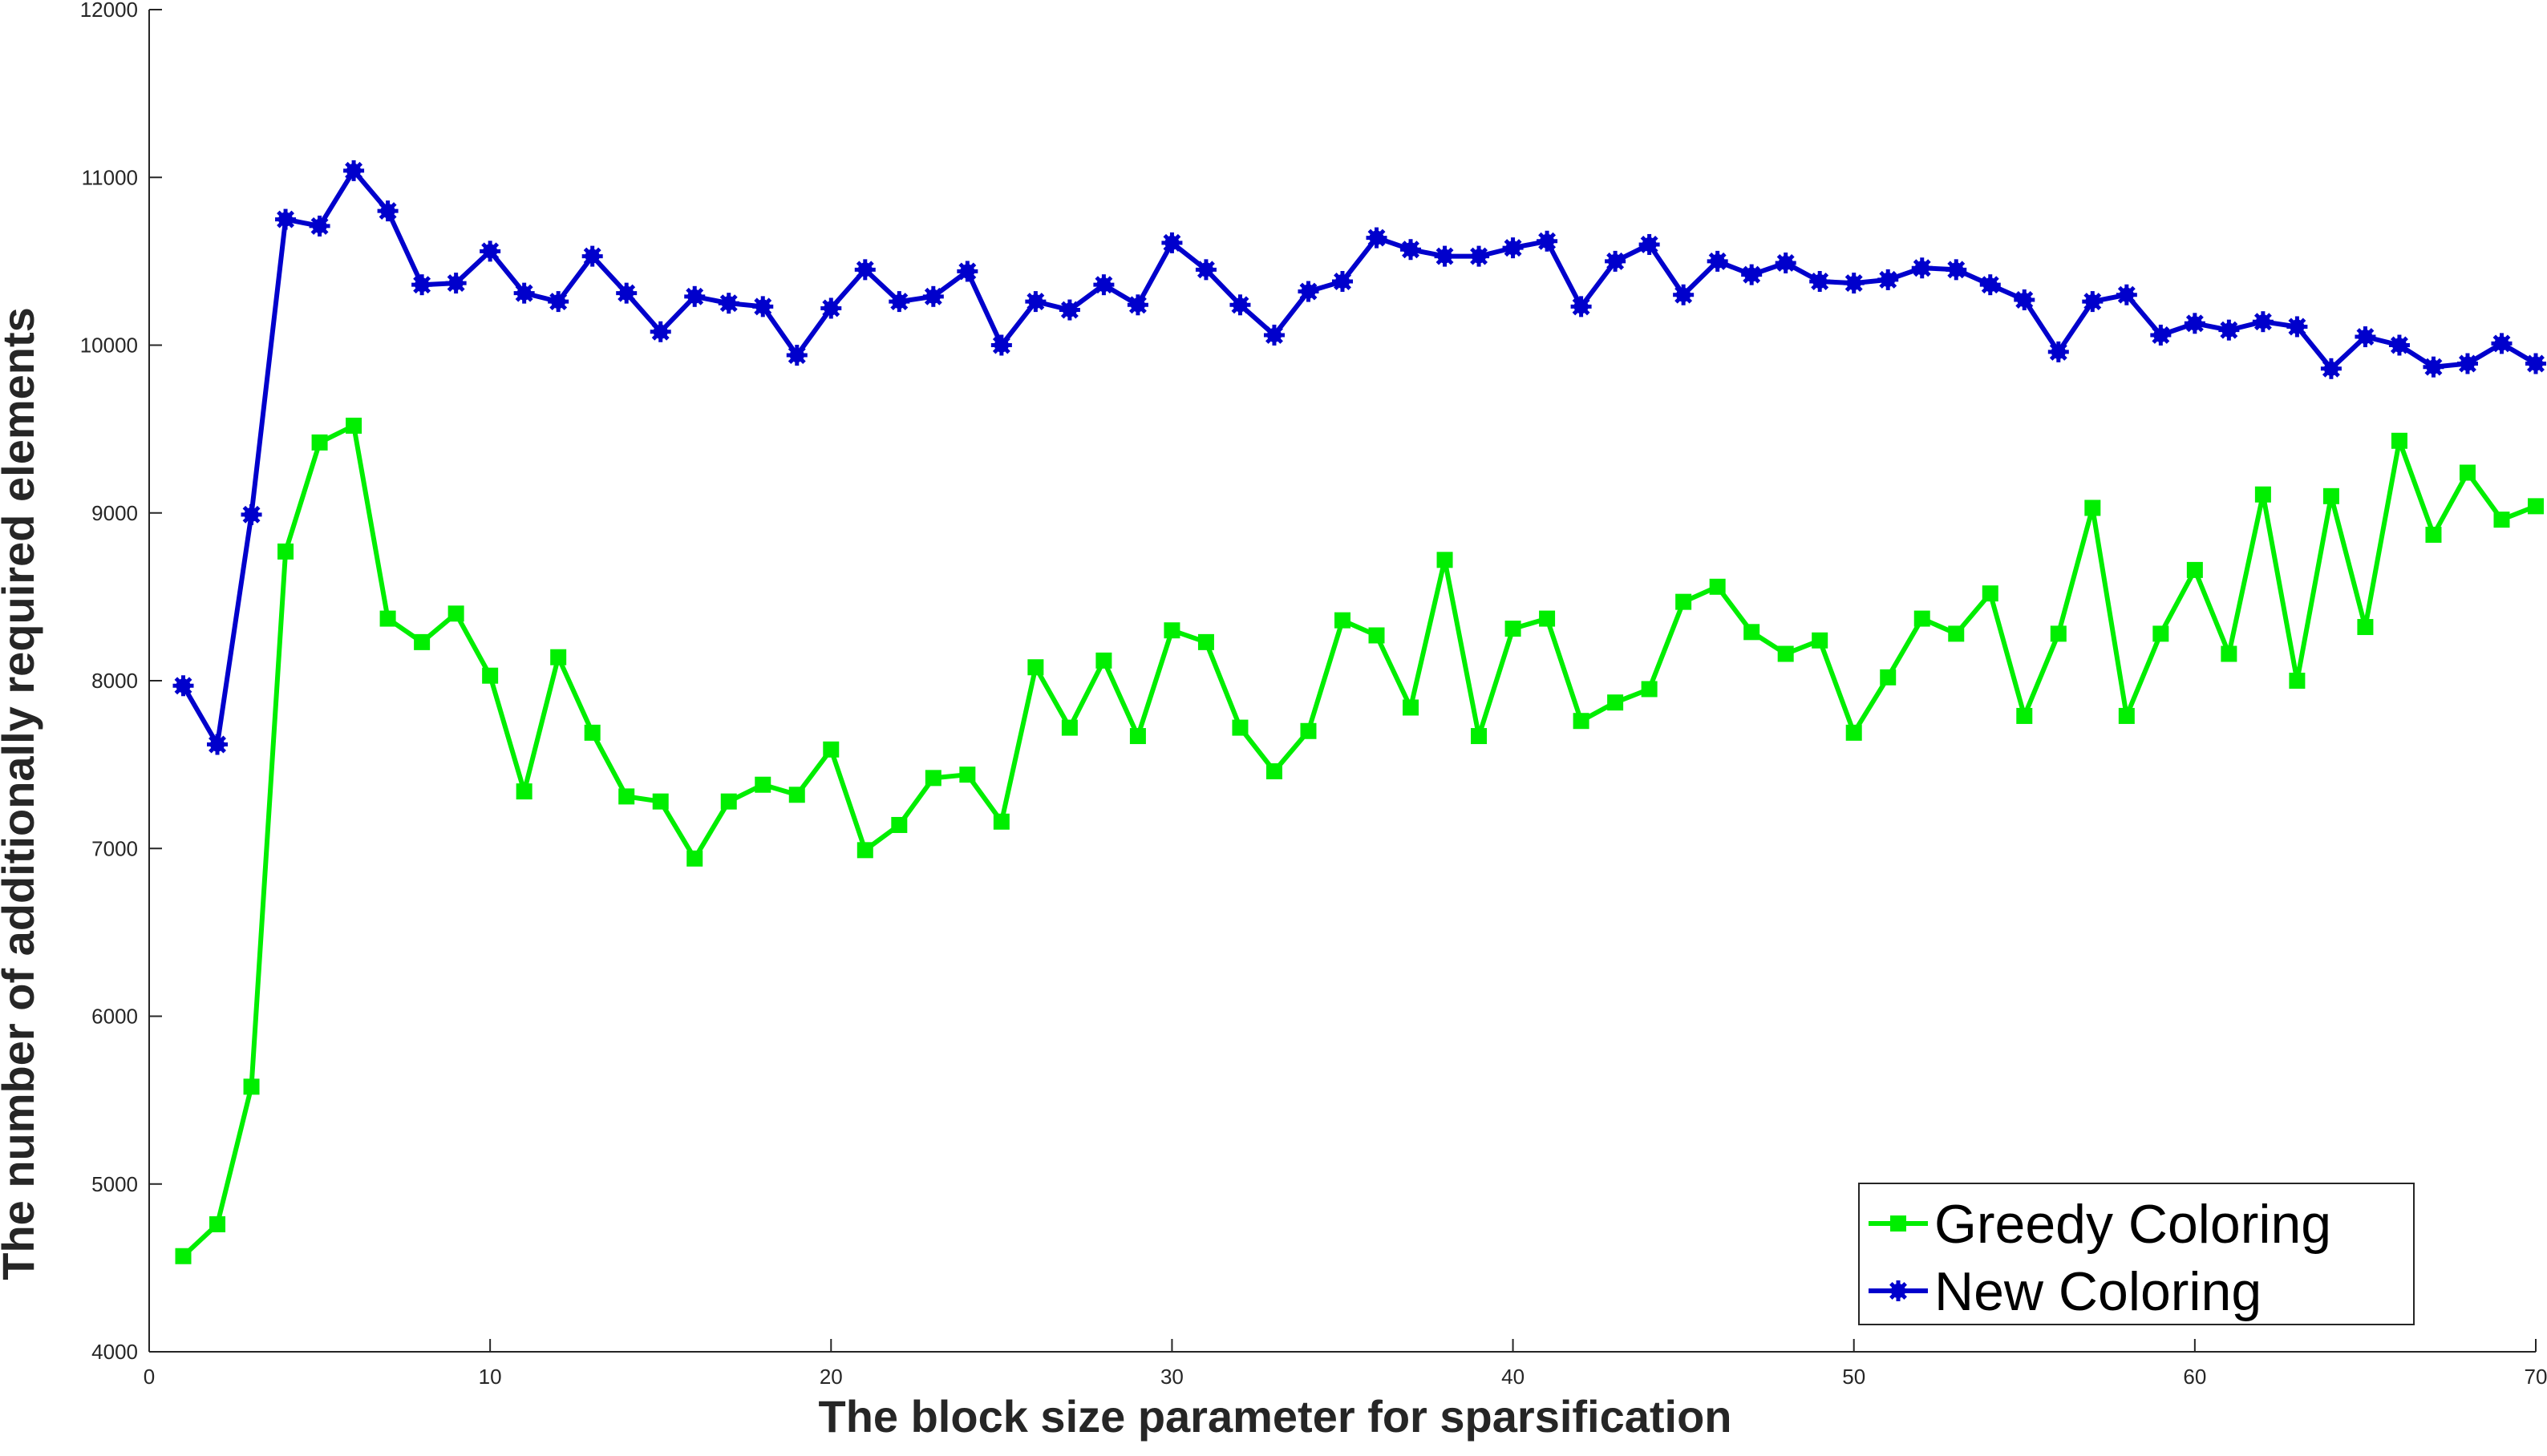  What do you see at coordinates (1513, 1377) in the screenshot?
I see `x-tick-label: 40` at bounding box center [1513, 1377].